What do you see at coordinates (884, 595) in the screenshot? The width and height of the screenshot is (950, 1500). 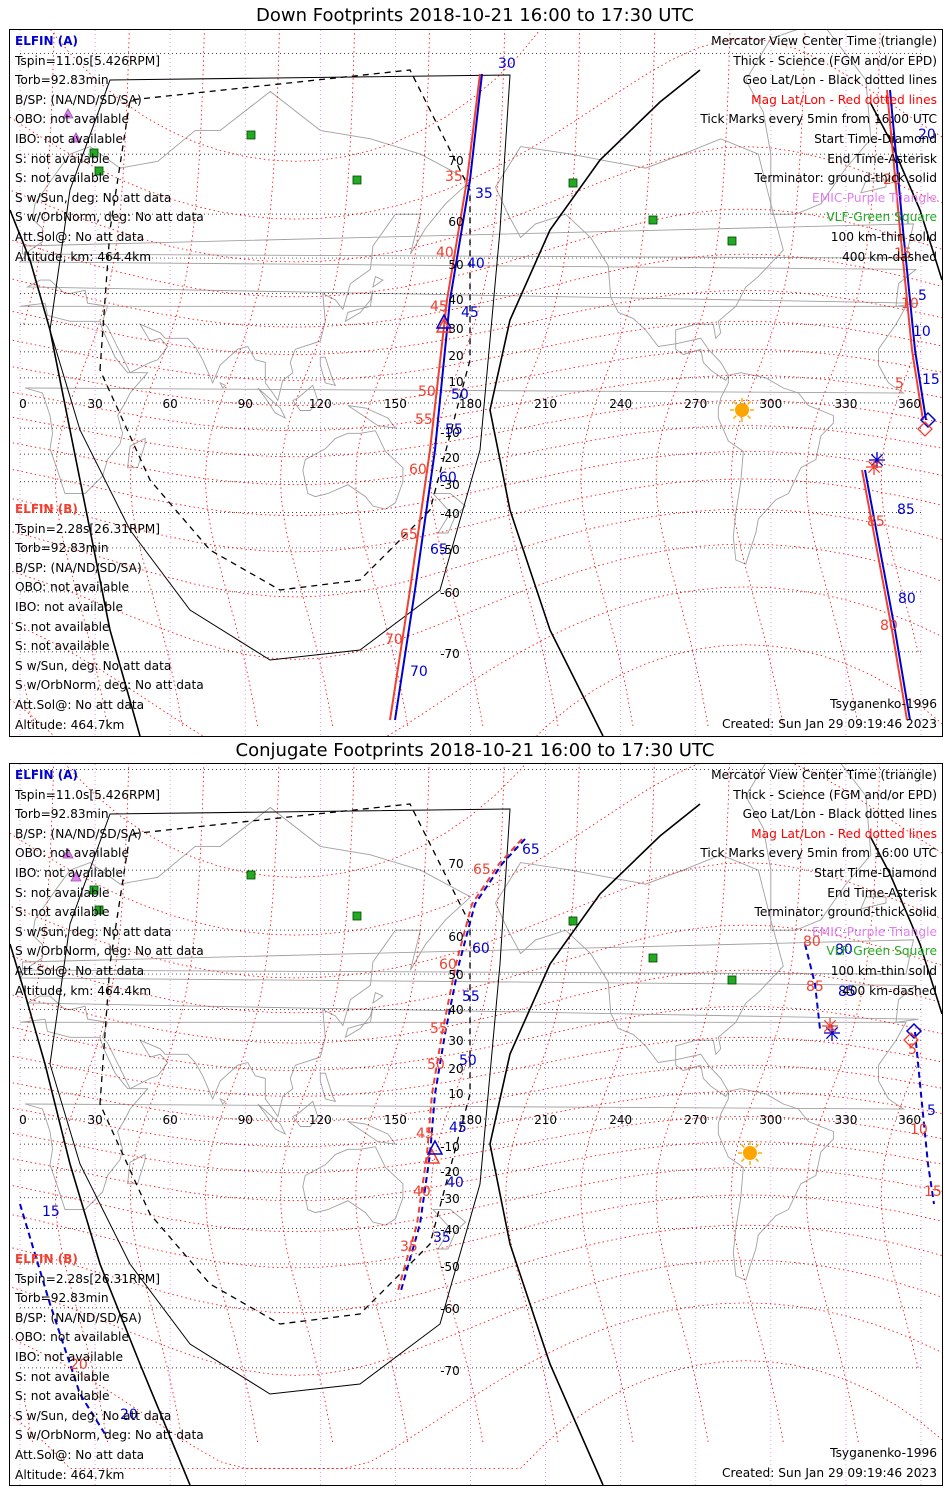 I see `elfin-b-track` at bounding box center [884, 595].